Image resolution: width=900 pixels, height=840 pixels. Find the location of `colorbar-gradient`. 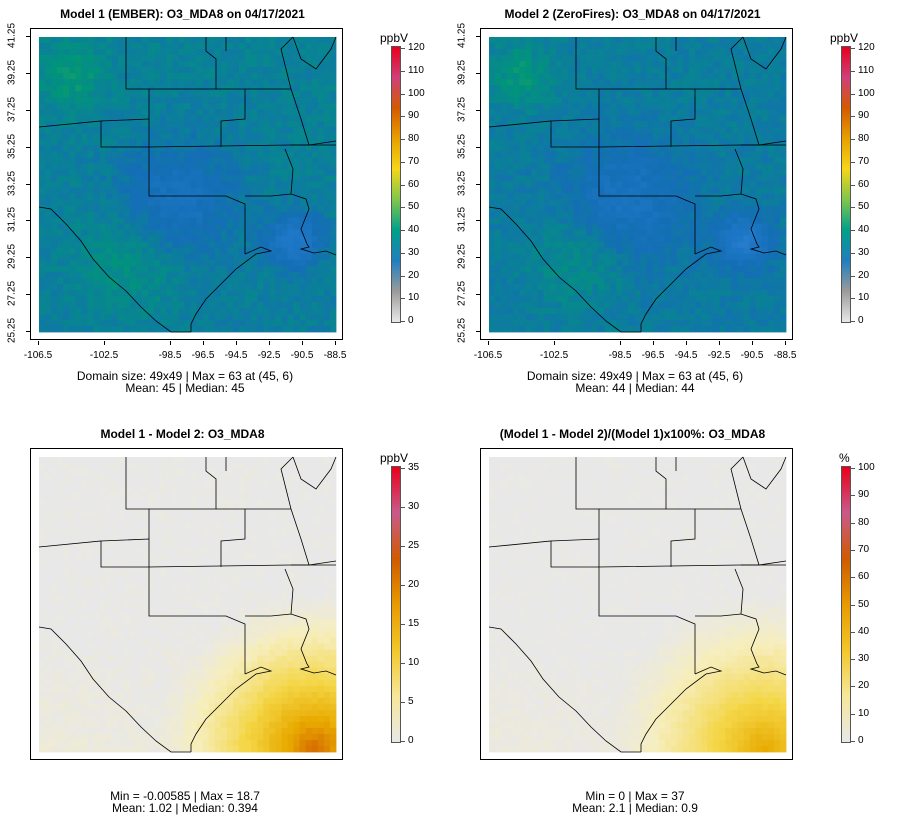

colorbar-gradient is located at coordinates (846, 184).